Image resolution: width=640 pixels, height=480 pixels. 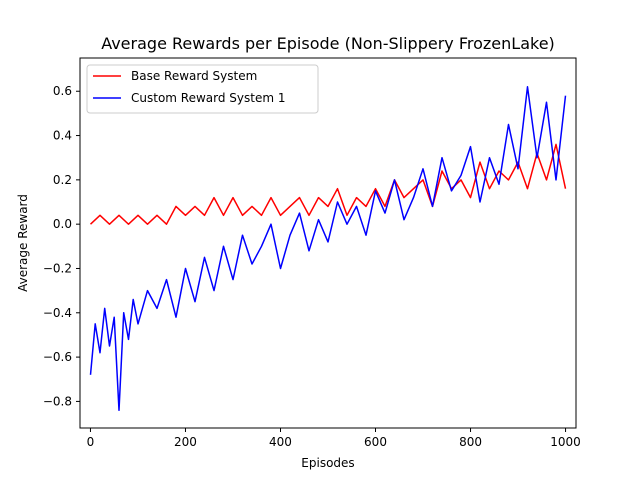 I want to click on y-tick-label: −0.6, so click(x=57, y=357).